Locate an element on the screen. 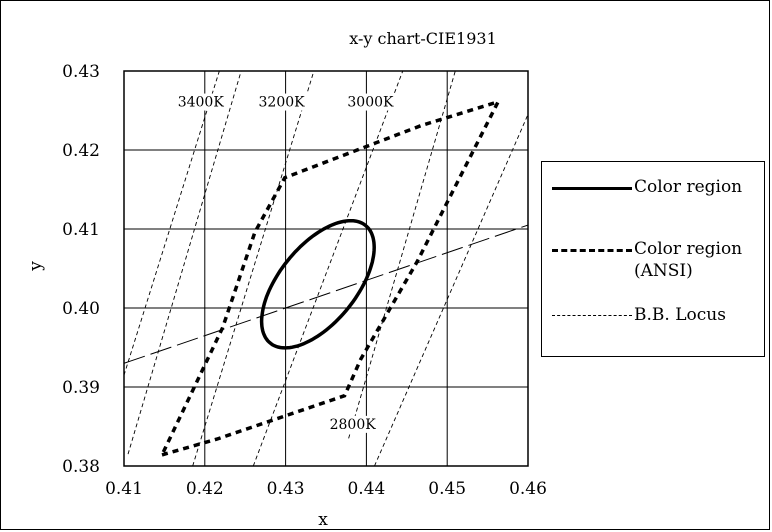 The height and width of the screenshot is (532, 772). legend-label-color-region-ansi-line2: (ANSI) is located at coordinates (663, 271).